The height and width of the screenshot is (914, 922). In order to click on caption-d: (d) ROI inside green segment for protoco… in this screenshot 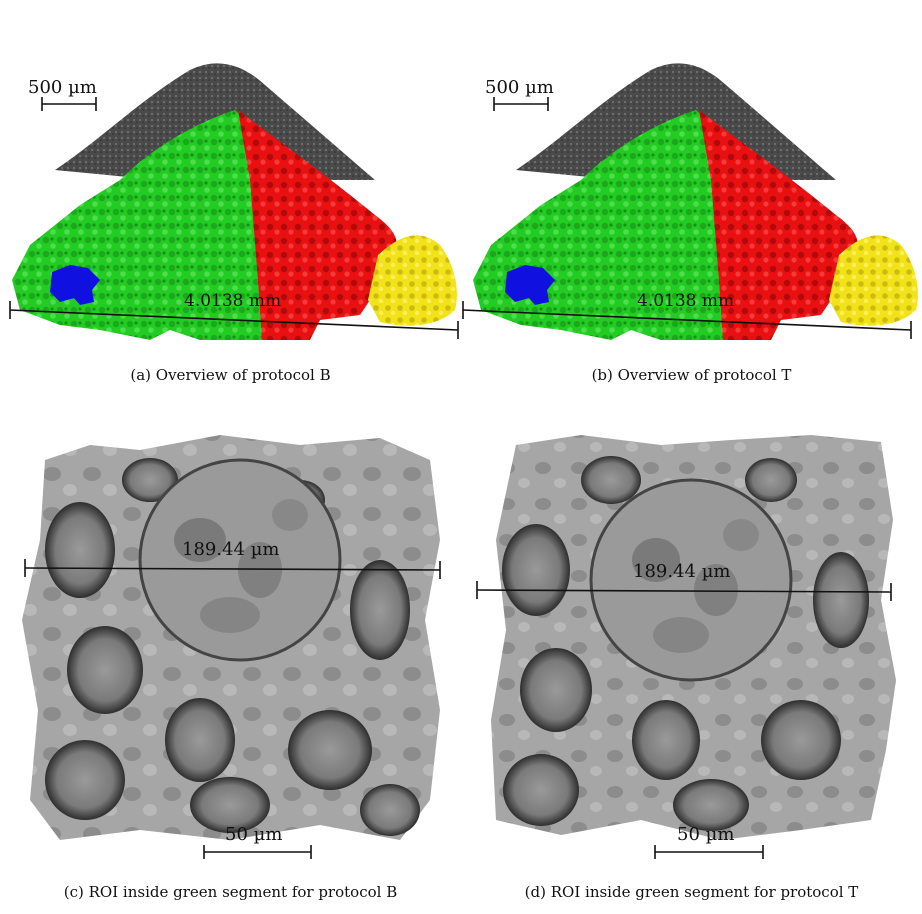, I will do `click(691, 892)`.